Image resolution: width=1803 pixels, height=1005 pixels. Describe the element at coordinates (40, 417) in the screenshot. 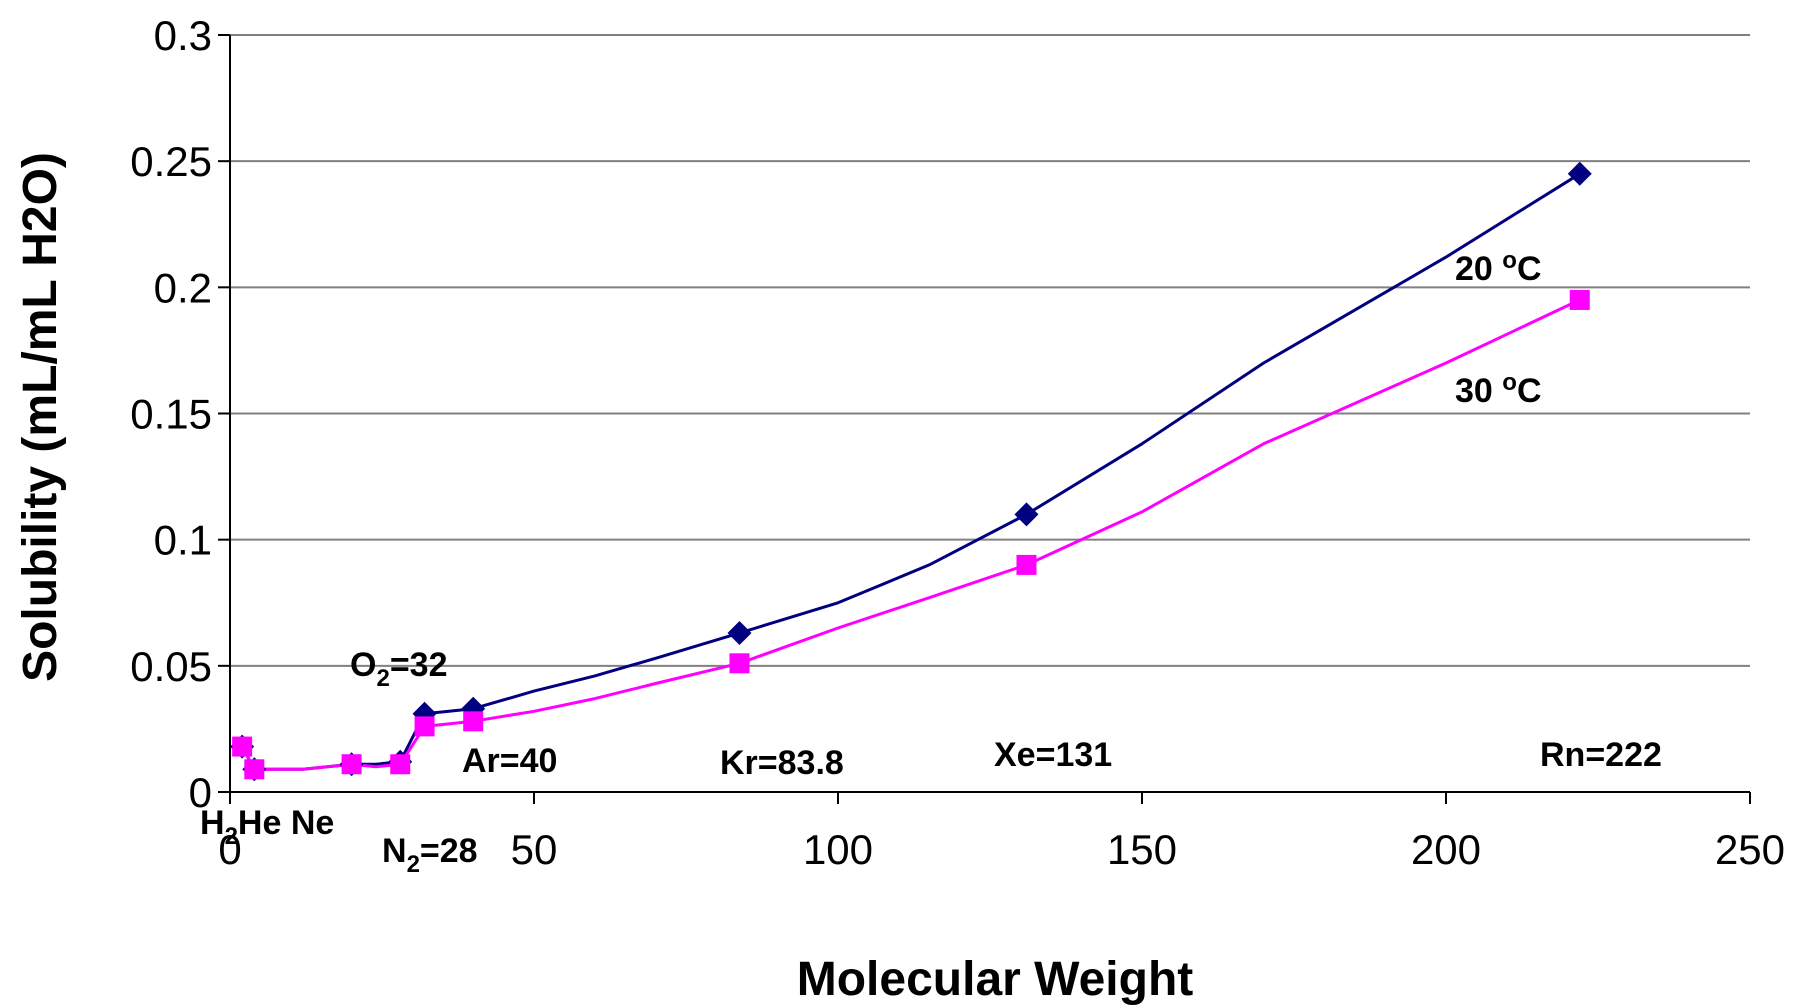

I see `y-axis-title: Solubility (mL/mL H2O)` at that location.